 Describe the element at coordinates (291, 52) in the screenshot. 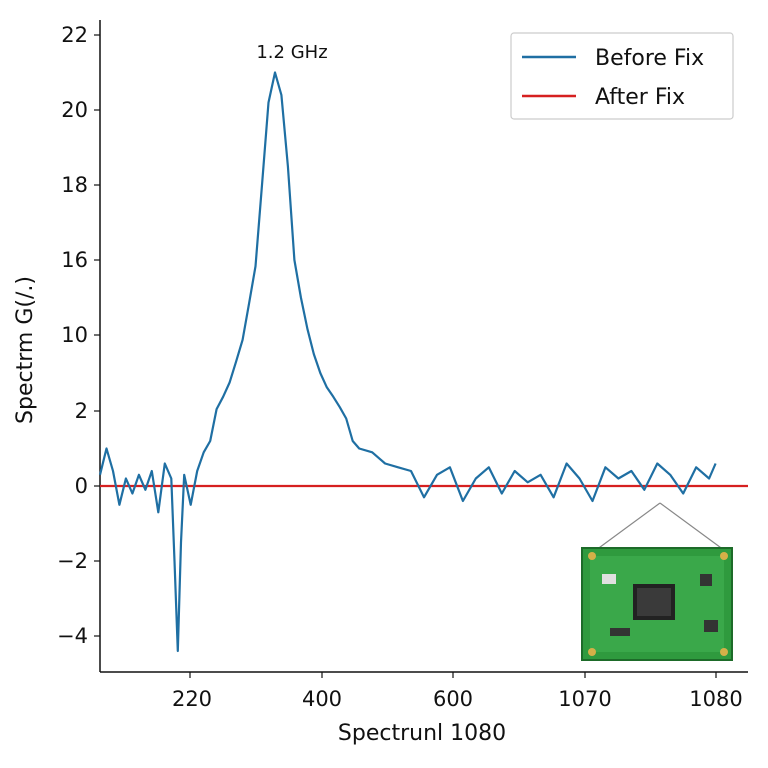

I see `peak-annotation: 1.2 GHz` at that location.